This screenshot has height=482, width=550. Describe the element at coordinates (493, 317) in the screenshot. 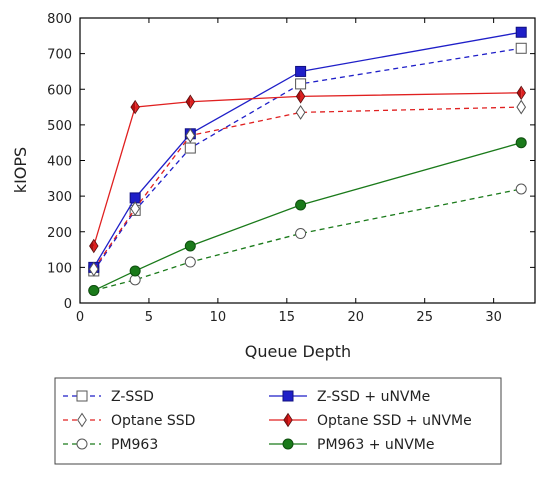

I see `x-tick-label: 30` at that location.